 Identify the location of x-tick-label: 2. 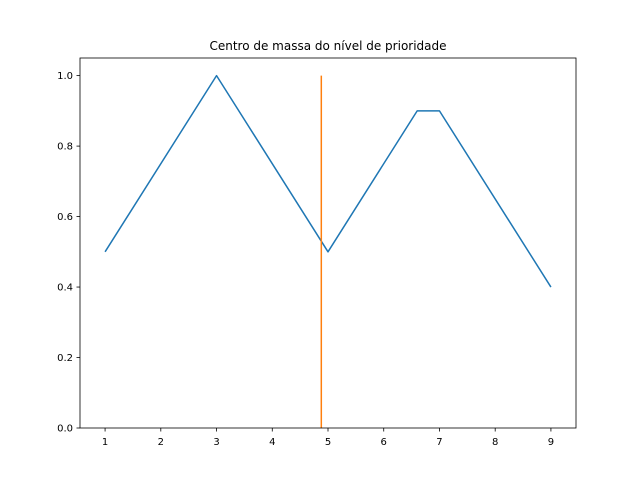
(161, 442).